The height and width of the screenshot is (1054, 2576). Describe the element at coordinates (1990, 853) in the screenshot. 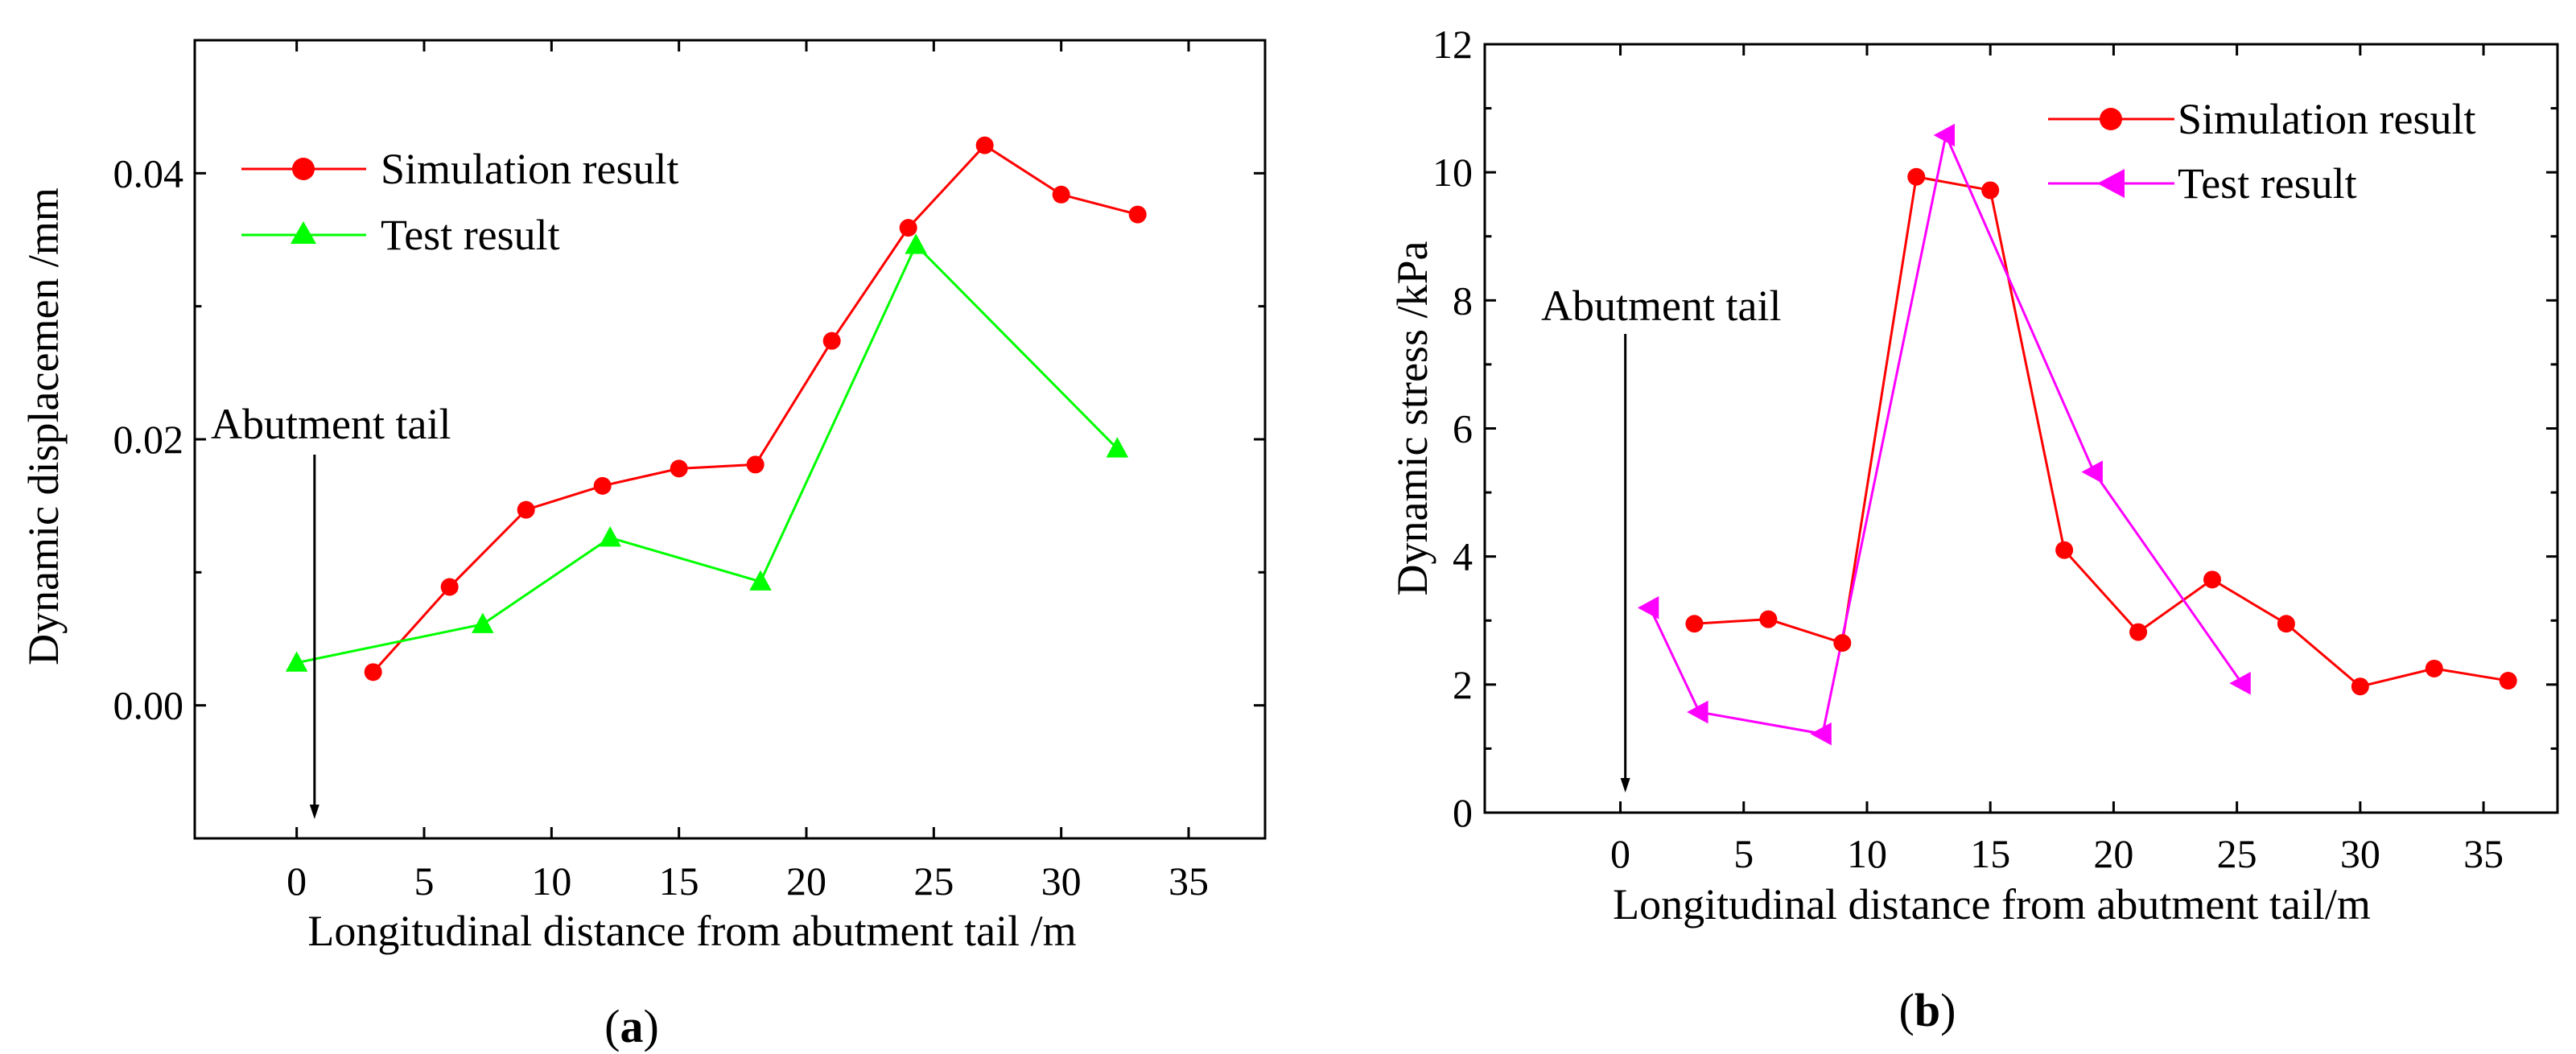

I see `chart-b-x-tick-label: 15` at that location.